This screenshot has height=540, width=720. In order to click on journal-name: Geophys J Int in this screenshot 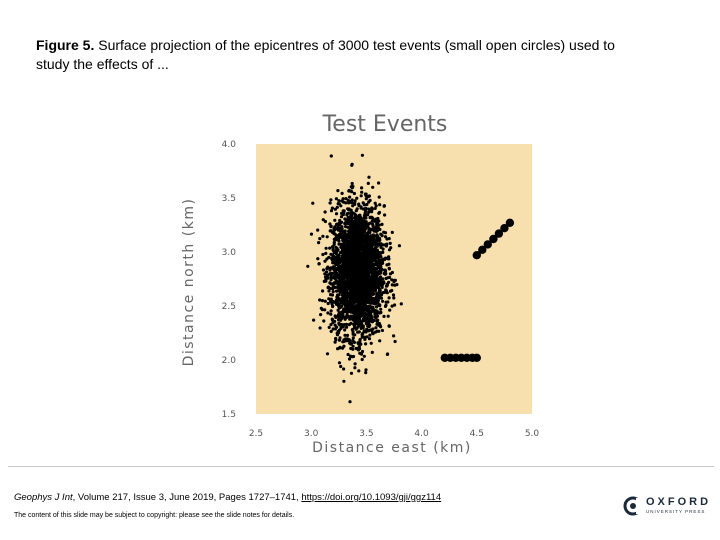, I will do `click(43, 497)`.